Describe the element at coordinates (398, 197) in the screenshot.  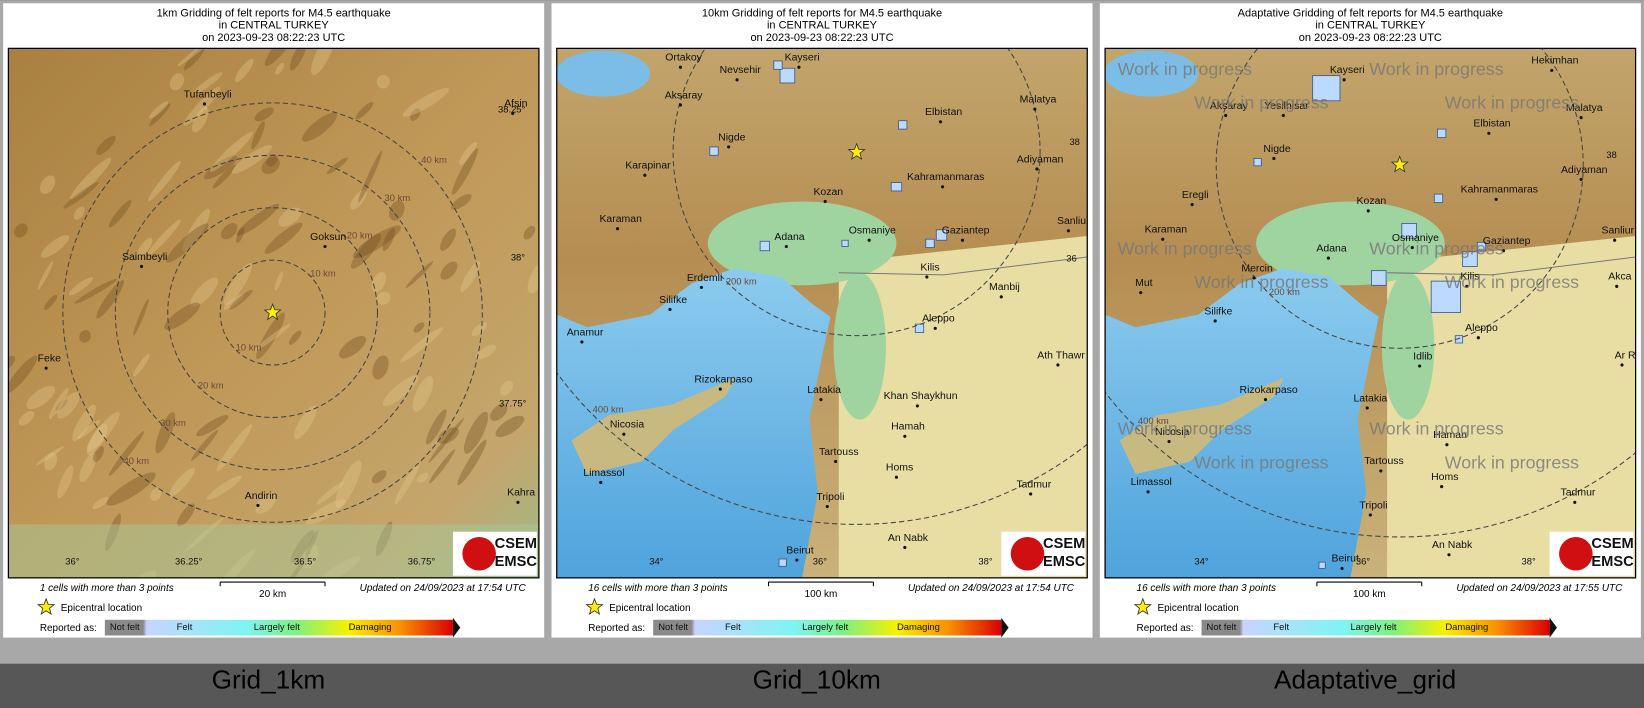
I see `ring-label: 30 km` at that location.